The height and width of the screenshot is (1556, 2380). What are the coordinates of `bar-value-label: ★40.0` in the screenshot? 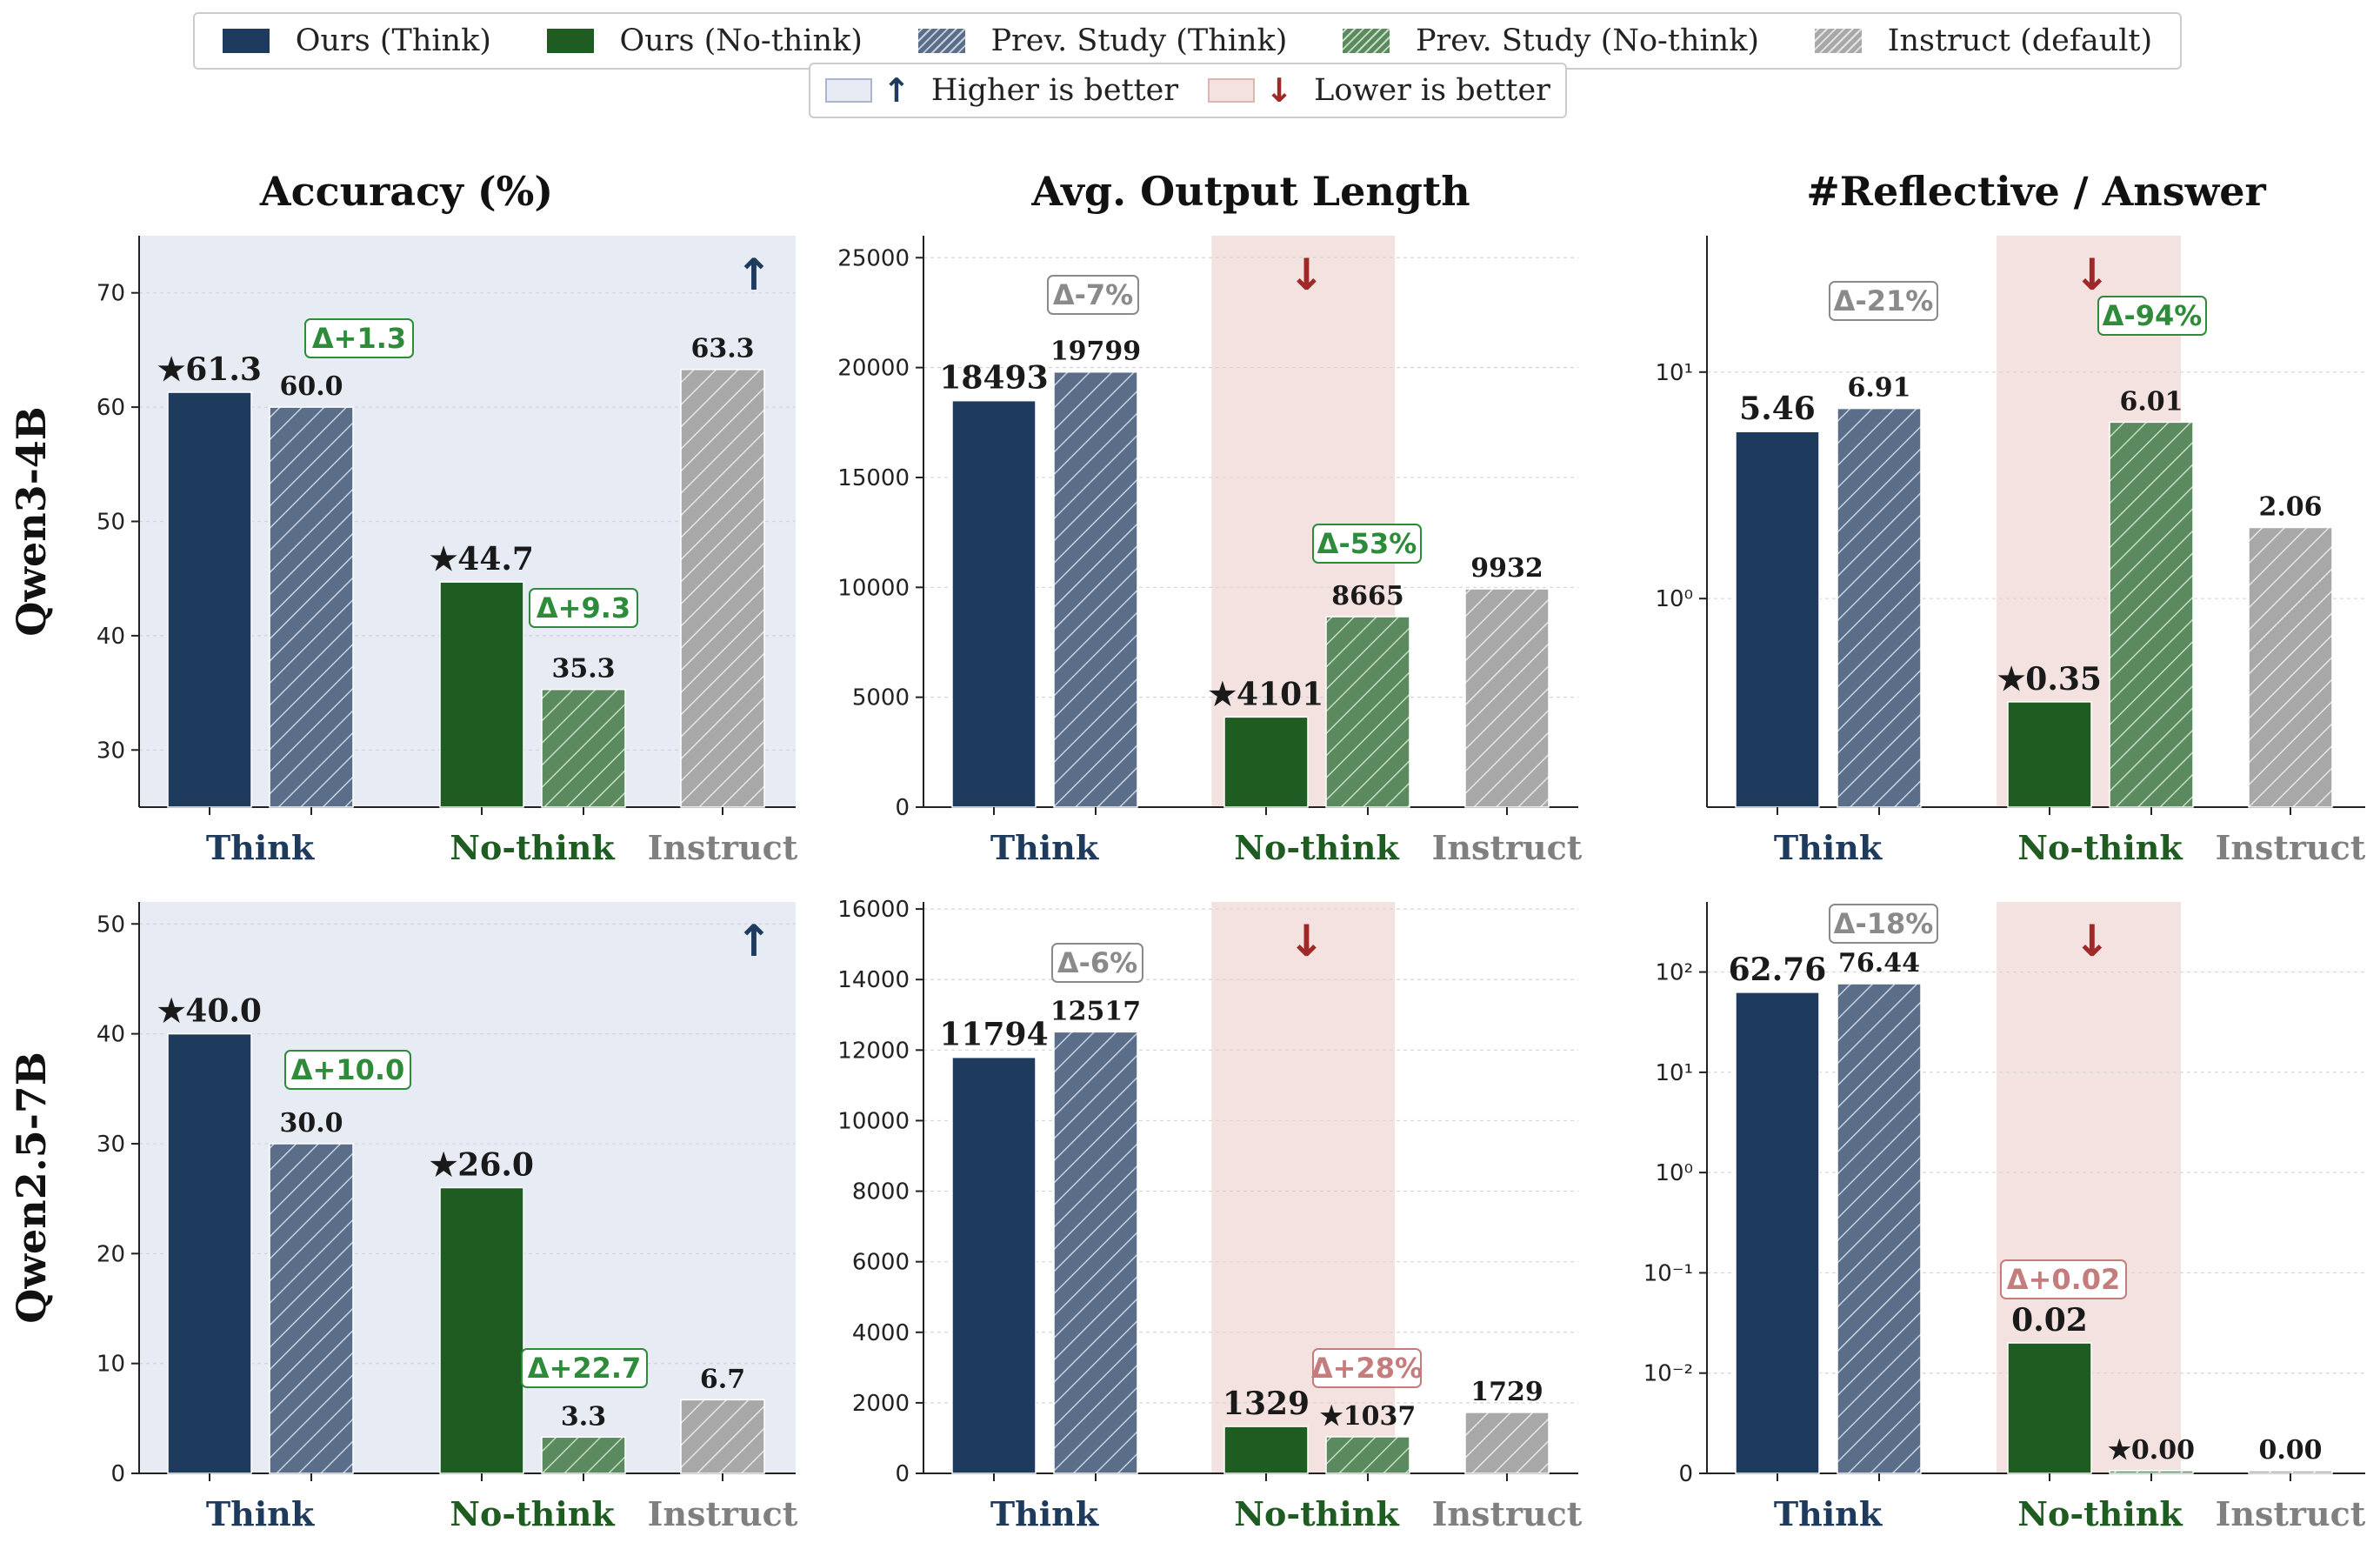 It's located at (209, 1012).